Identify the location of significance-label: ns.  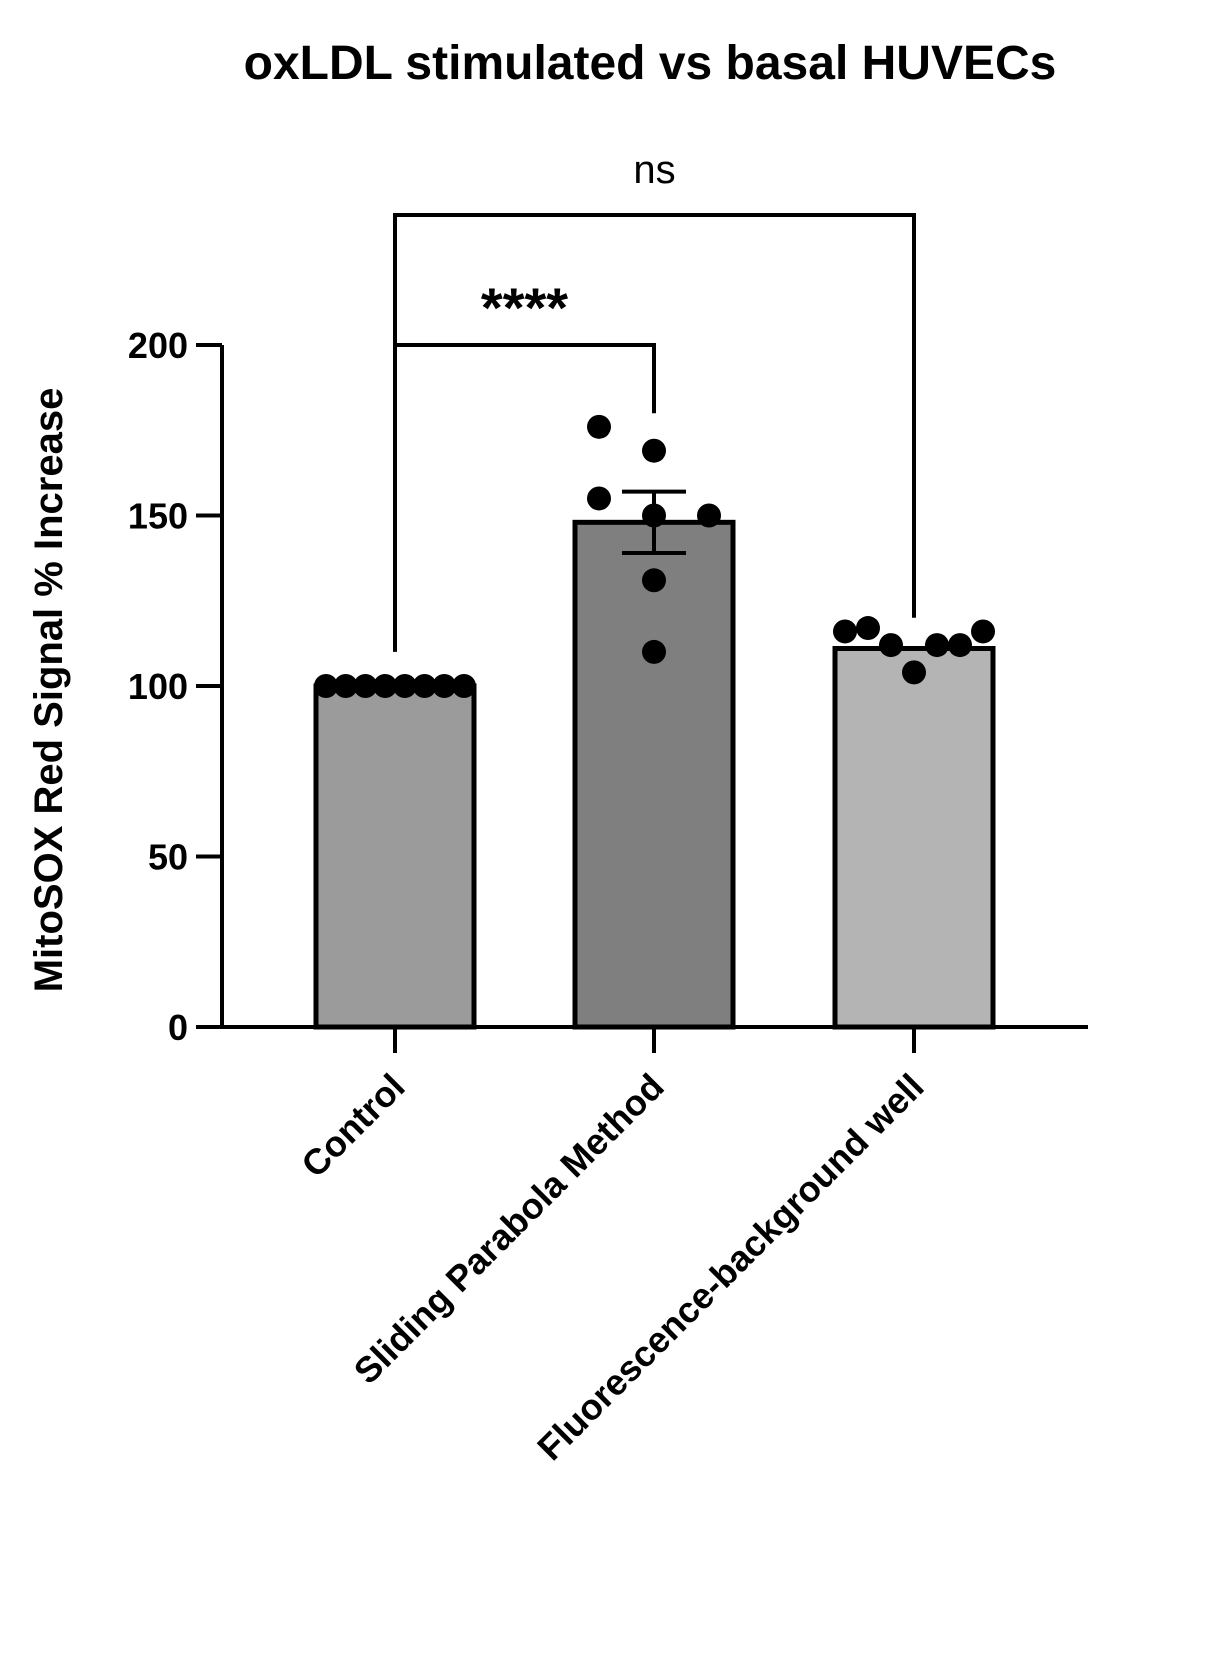
(654, 170).